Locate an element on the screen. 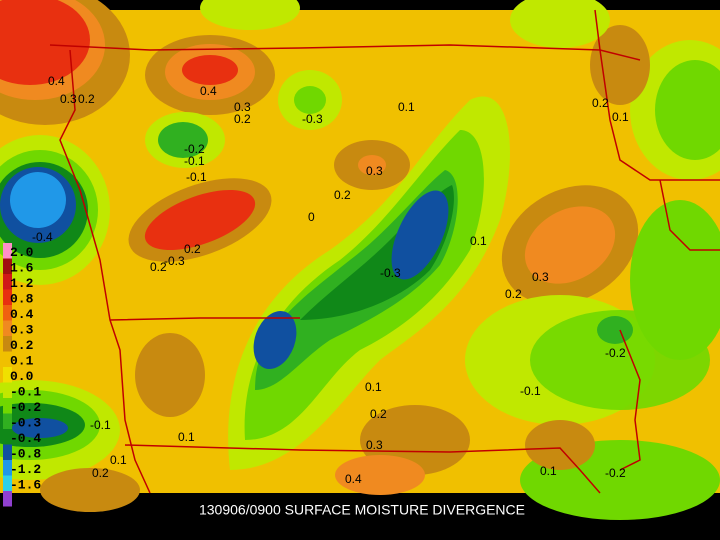 The width and height of the screenshot is (720, 540). legend-label: 0.3 is located at coordinates (22, 330).